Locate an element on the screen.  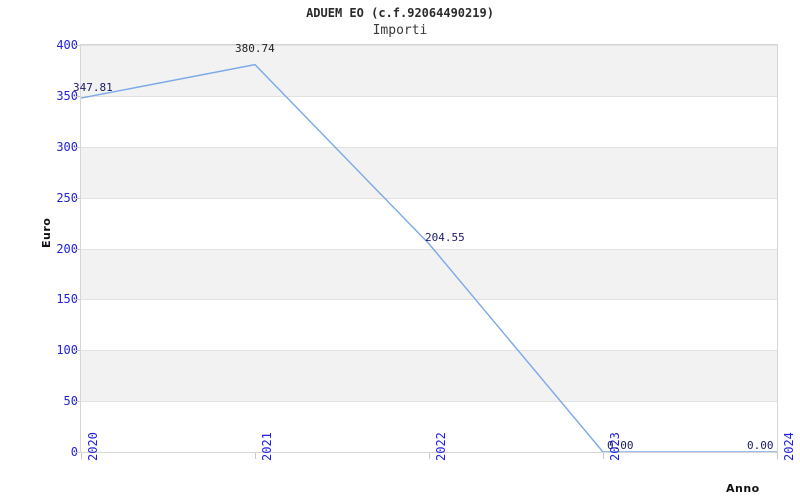
data-point-label: 347.81 is located at coordinates (93, 88).